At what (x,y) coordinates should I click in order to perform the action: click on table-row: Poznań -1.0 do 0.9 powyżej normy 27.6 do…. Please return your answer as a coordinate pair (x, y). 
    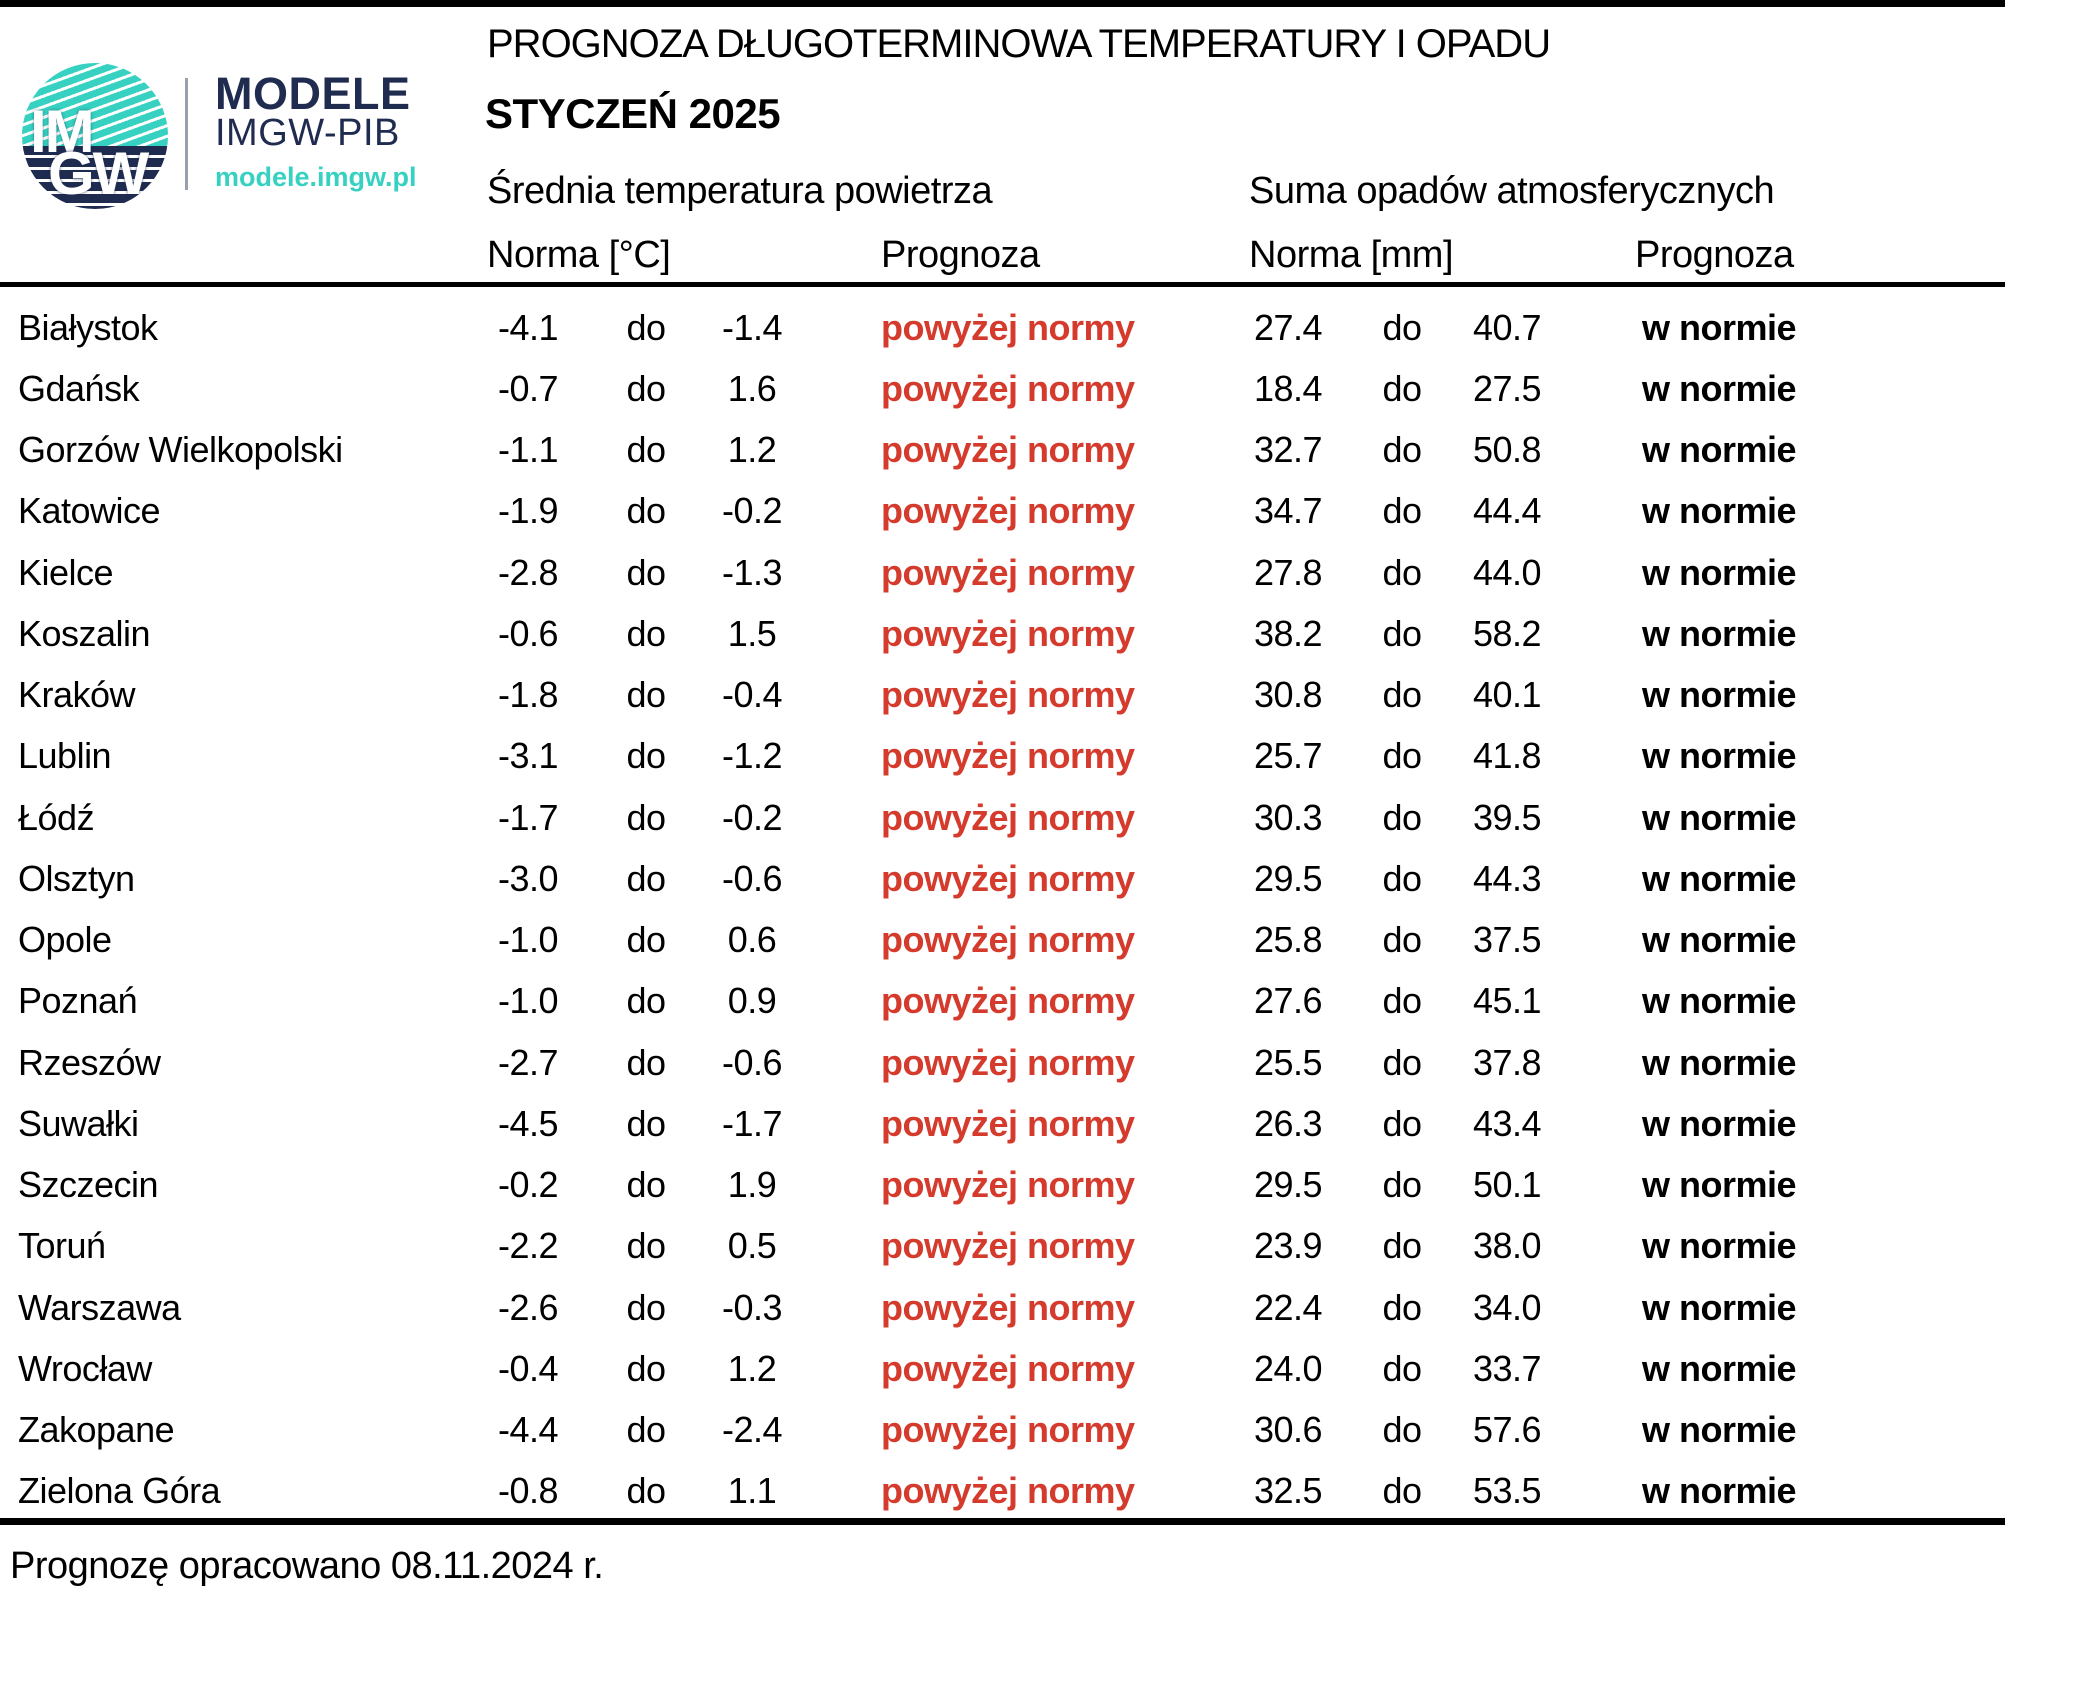
    Looking at the image, I should click on (1039, 1001).